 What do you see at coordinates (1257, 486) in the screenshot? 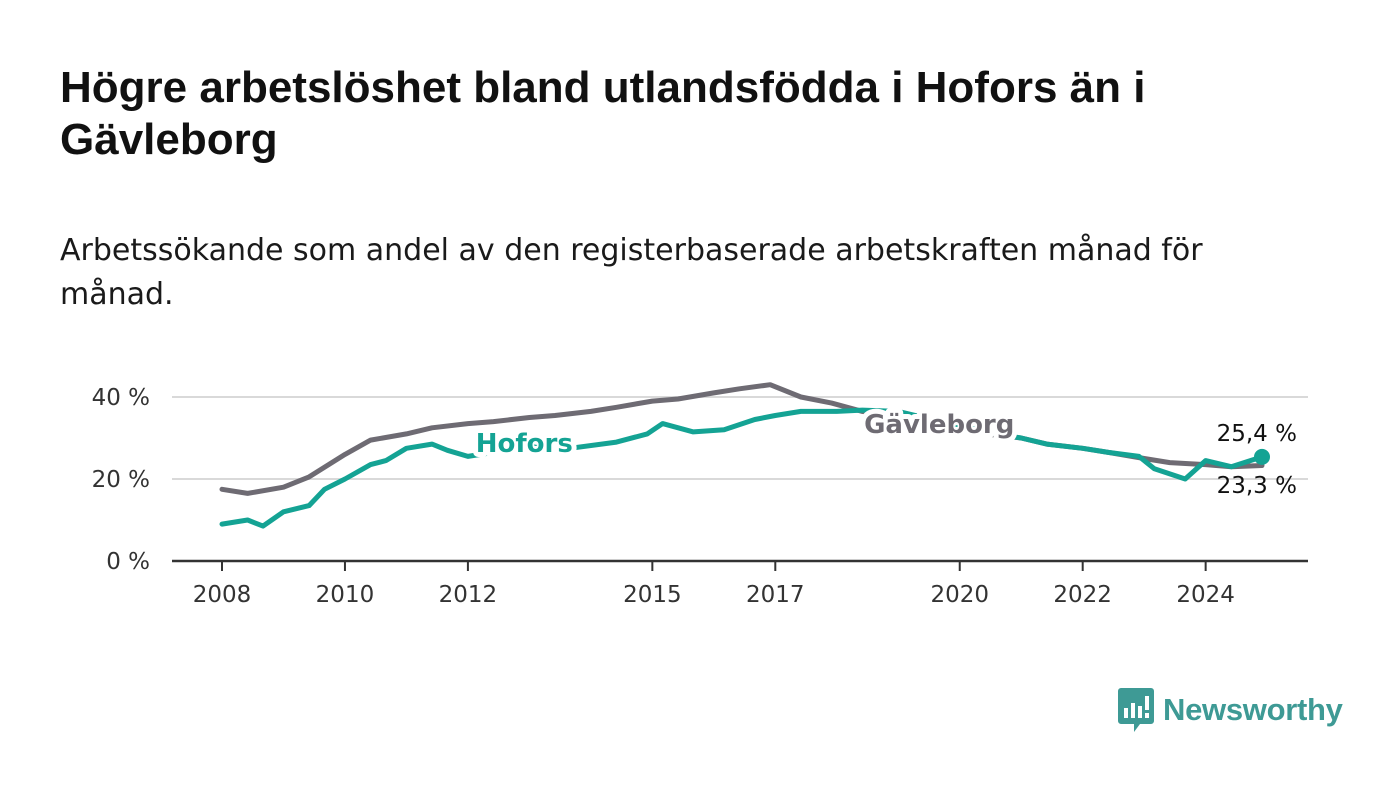
I see `end-value-label-gavleborg: 23,3 %` at bounding box center [1257, 486].